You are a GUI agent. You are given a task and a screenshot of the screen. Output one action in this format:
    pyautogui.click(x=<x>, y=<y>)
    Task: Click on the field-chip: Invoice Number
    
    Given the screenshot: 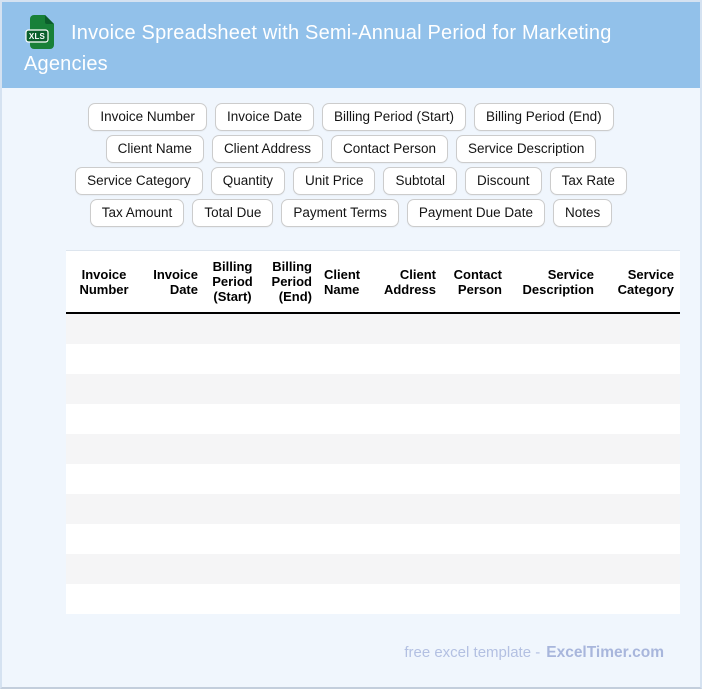 What is the action you would take?
    pyautogui.click(x=147, y=117)
    